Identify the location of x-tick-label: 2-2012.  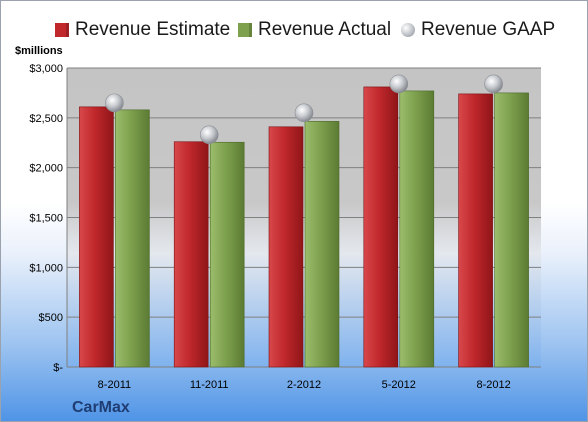
(304, 385).